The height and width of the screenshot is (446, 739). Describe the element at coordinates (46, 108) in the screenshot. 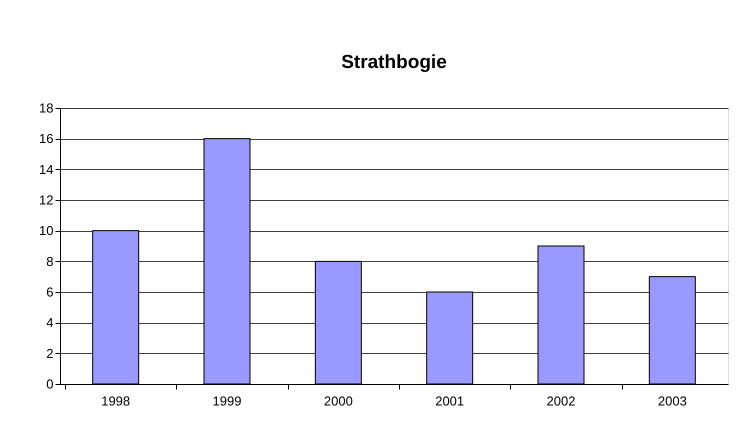

I see `y-tick-label: 18` at that location.